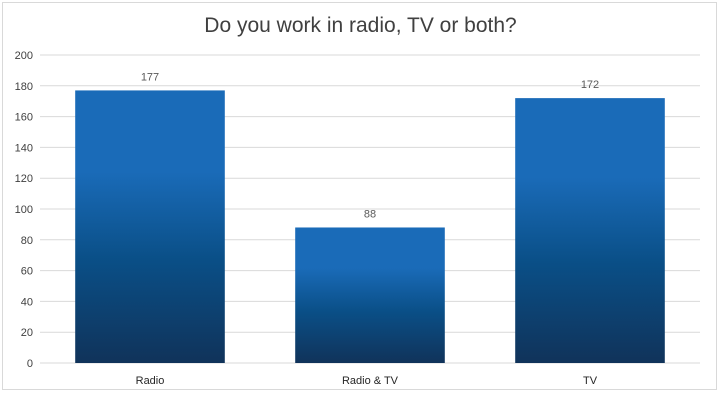  Describe the element at coordinates (24, 87) in the screenshot. I see `y-tick-label: 180` at that location.